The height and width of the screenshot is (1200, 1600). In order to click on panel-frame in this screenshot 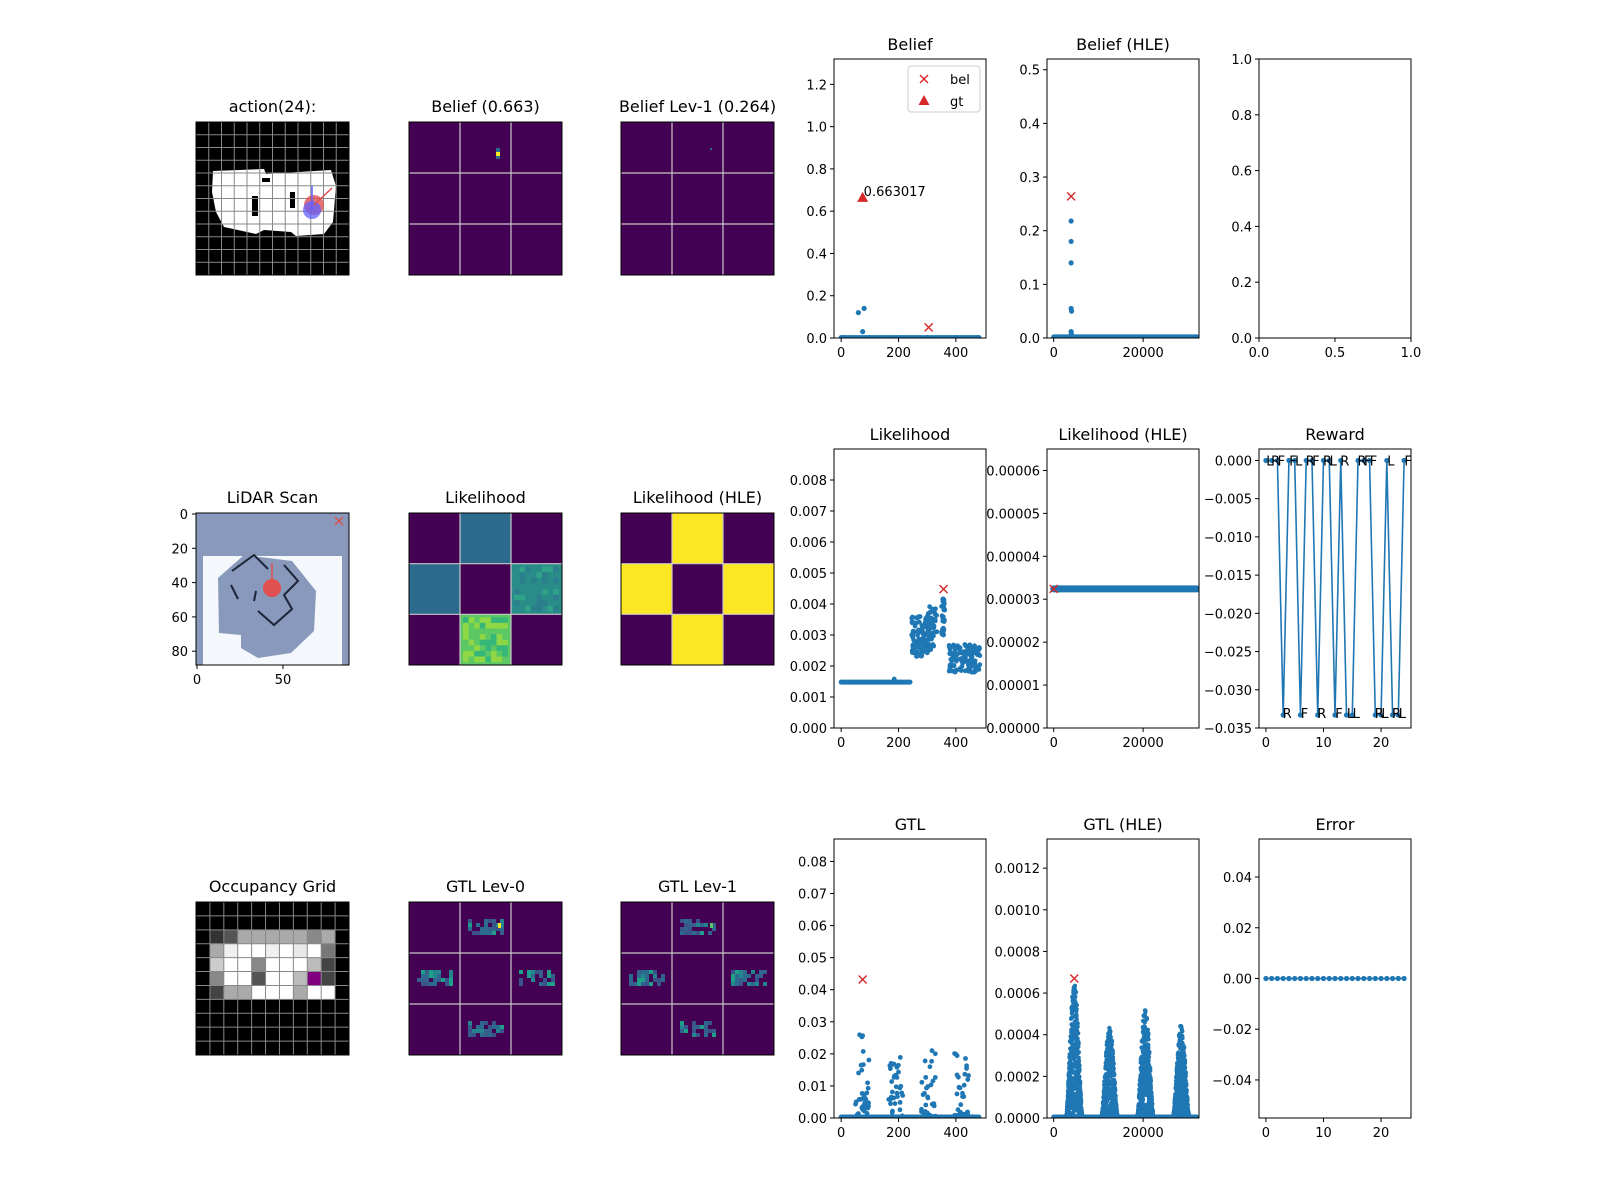, I will do `click(272, 589)`.